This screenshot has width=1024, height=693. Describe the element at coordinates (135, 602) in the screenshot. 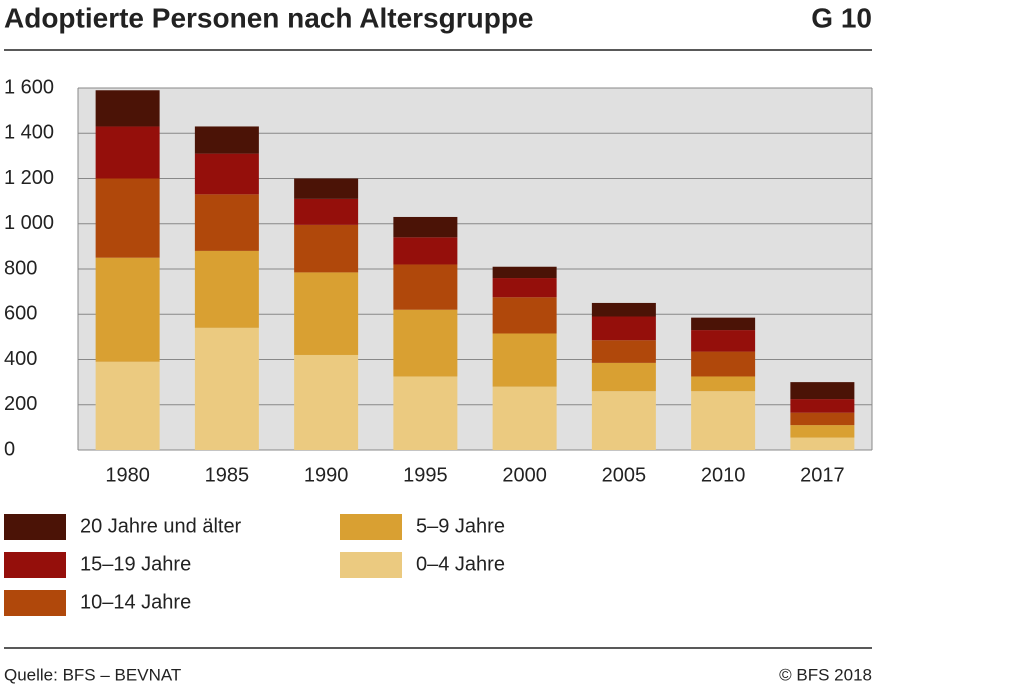

I see `legend-label: 10–14 Jahre` at that location.